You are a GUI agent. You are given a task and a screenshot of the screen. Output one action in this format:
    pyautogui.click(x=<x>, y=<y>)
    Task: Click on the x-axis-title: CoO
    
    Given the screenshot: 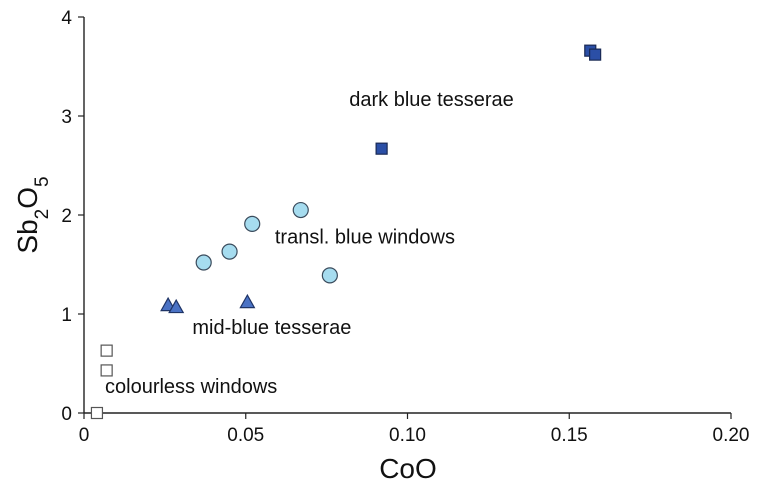 What is the action you would take?
    pyautogui.click(x=408, y=468)
    